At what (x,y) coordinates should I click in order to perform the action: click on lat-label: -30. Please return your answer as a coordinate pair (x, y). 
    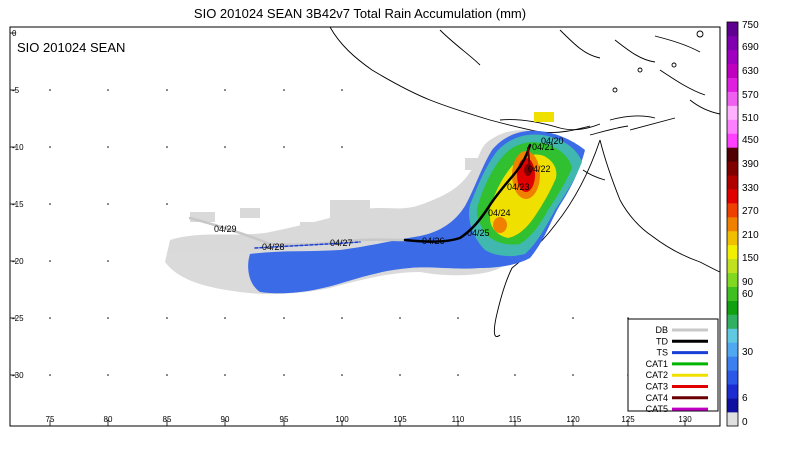
    Looking at the image, I should click on (18, 375).